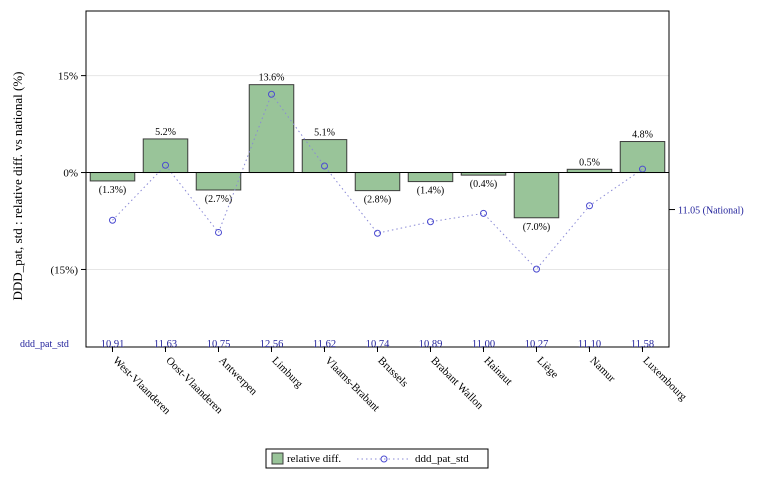 Image resolution: width=768 pixels, height=480 pixels. What do you see at coordinates (237, 376) in the screenshot?
I see `x-tick-label: Antwerpen` at bounding box center [237, 376].